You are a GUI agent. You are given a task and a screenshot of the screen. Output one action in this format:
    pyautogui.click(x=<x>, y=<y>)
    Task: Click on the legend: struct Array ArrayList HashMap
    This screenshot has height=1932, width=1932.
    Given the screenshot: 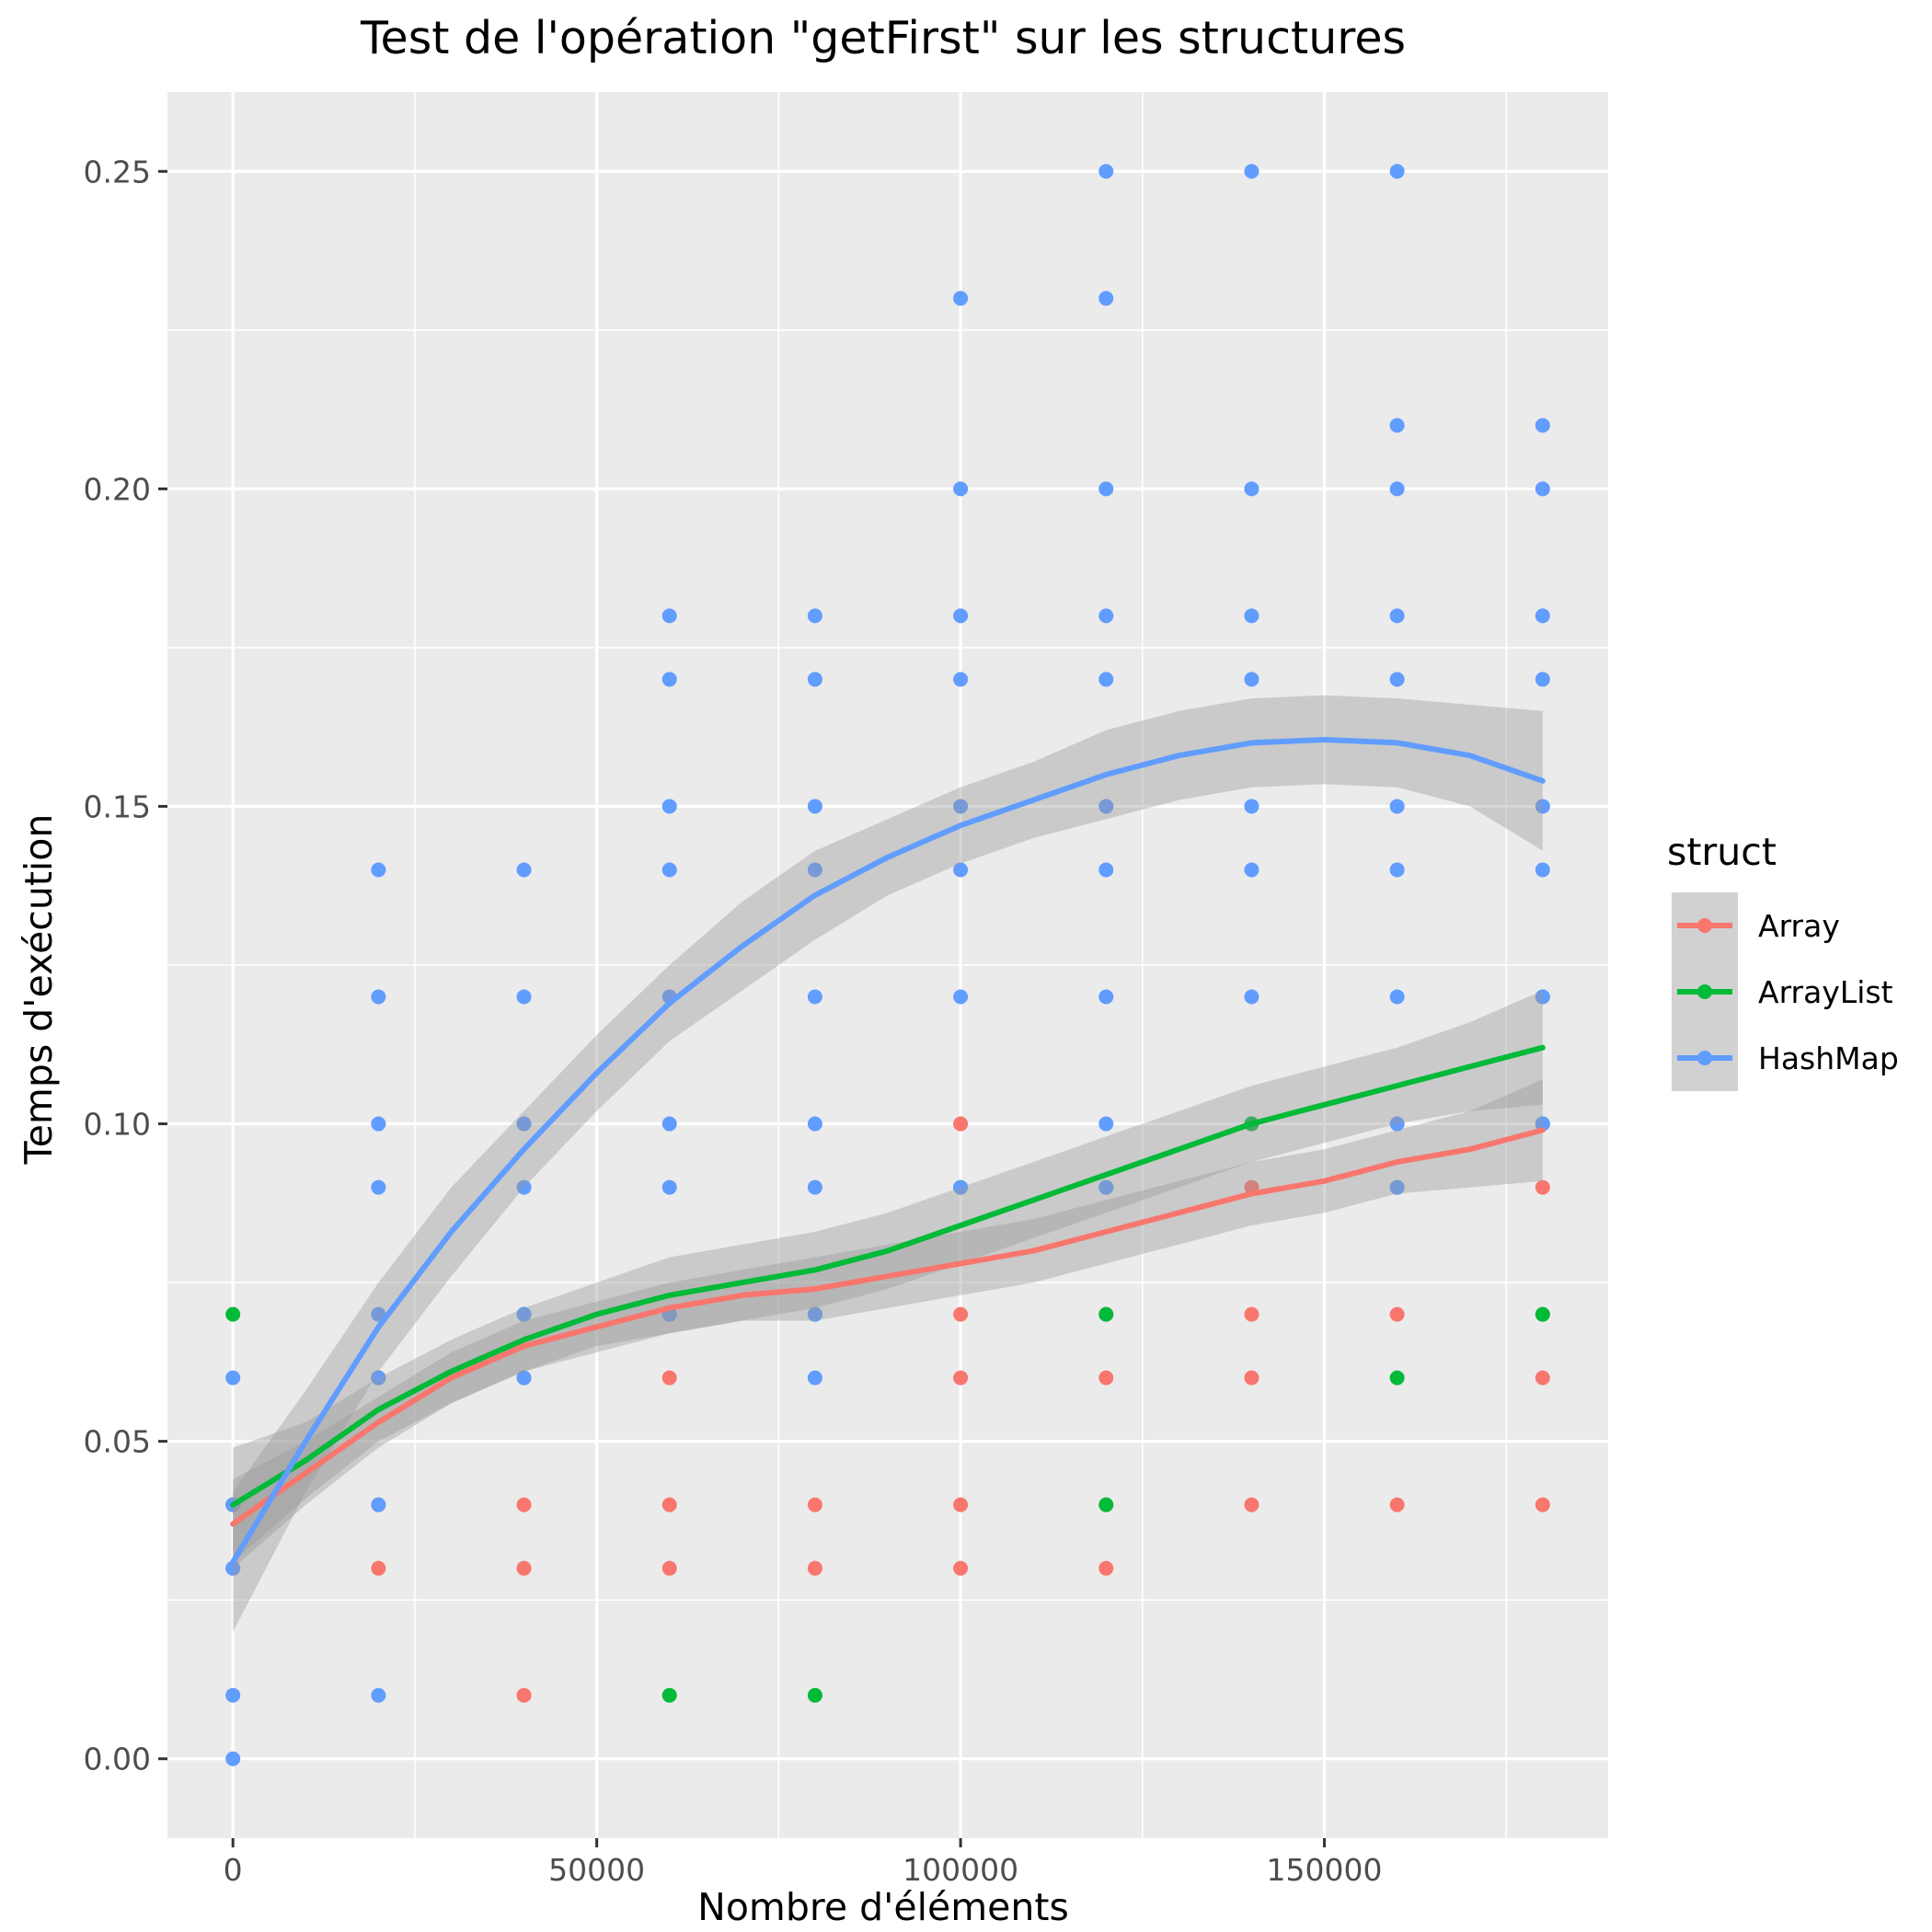 What is the action you would take?
    pyautogui.click(x=1783, y=960)
    